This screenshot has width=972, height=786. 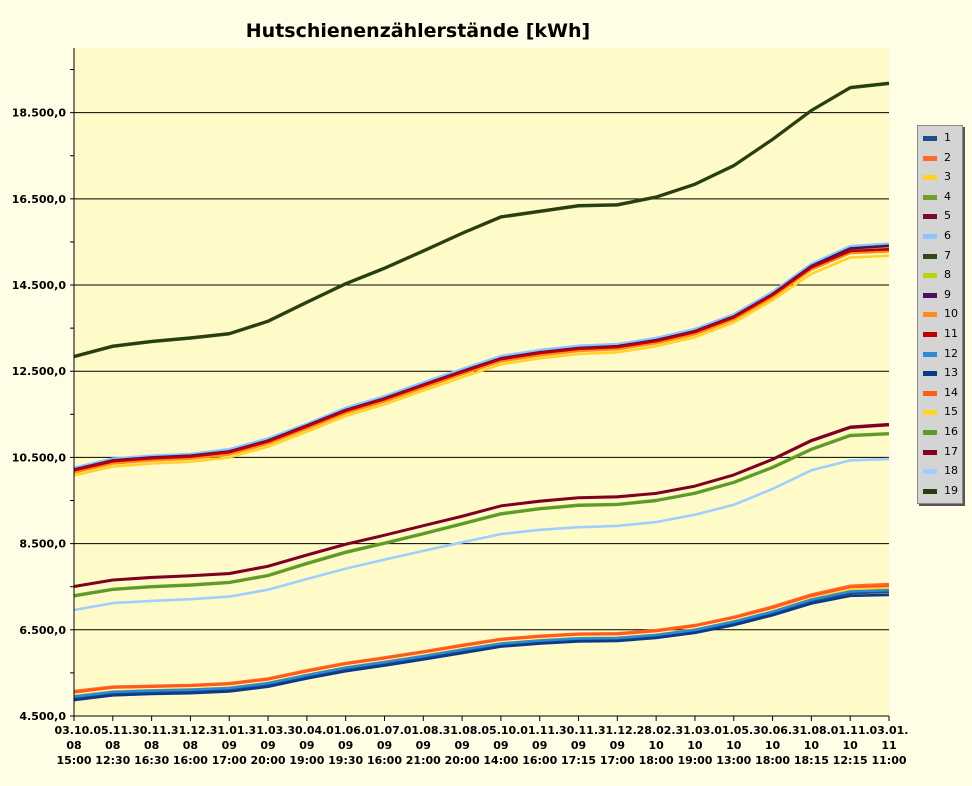 What do you see at coordinates (943, 197) in the screenshot?
I see `legend-item-4: 4` at bounding box center [943, 197].